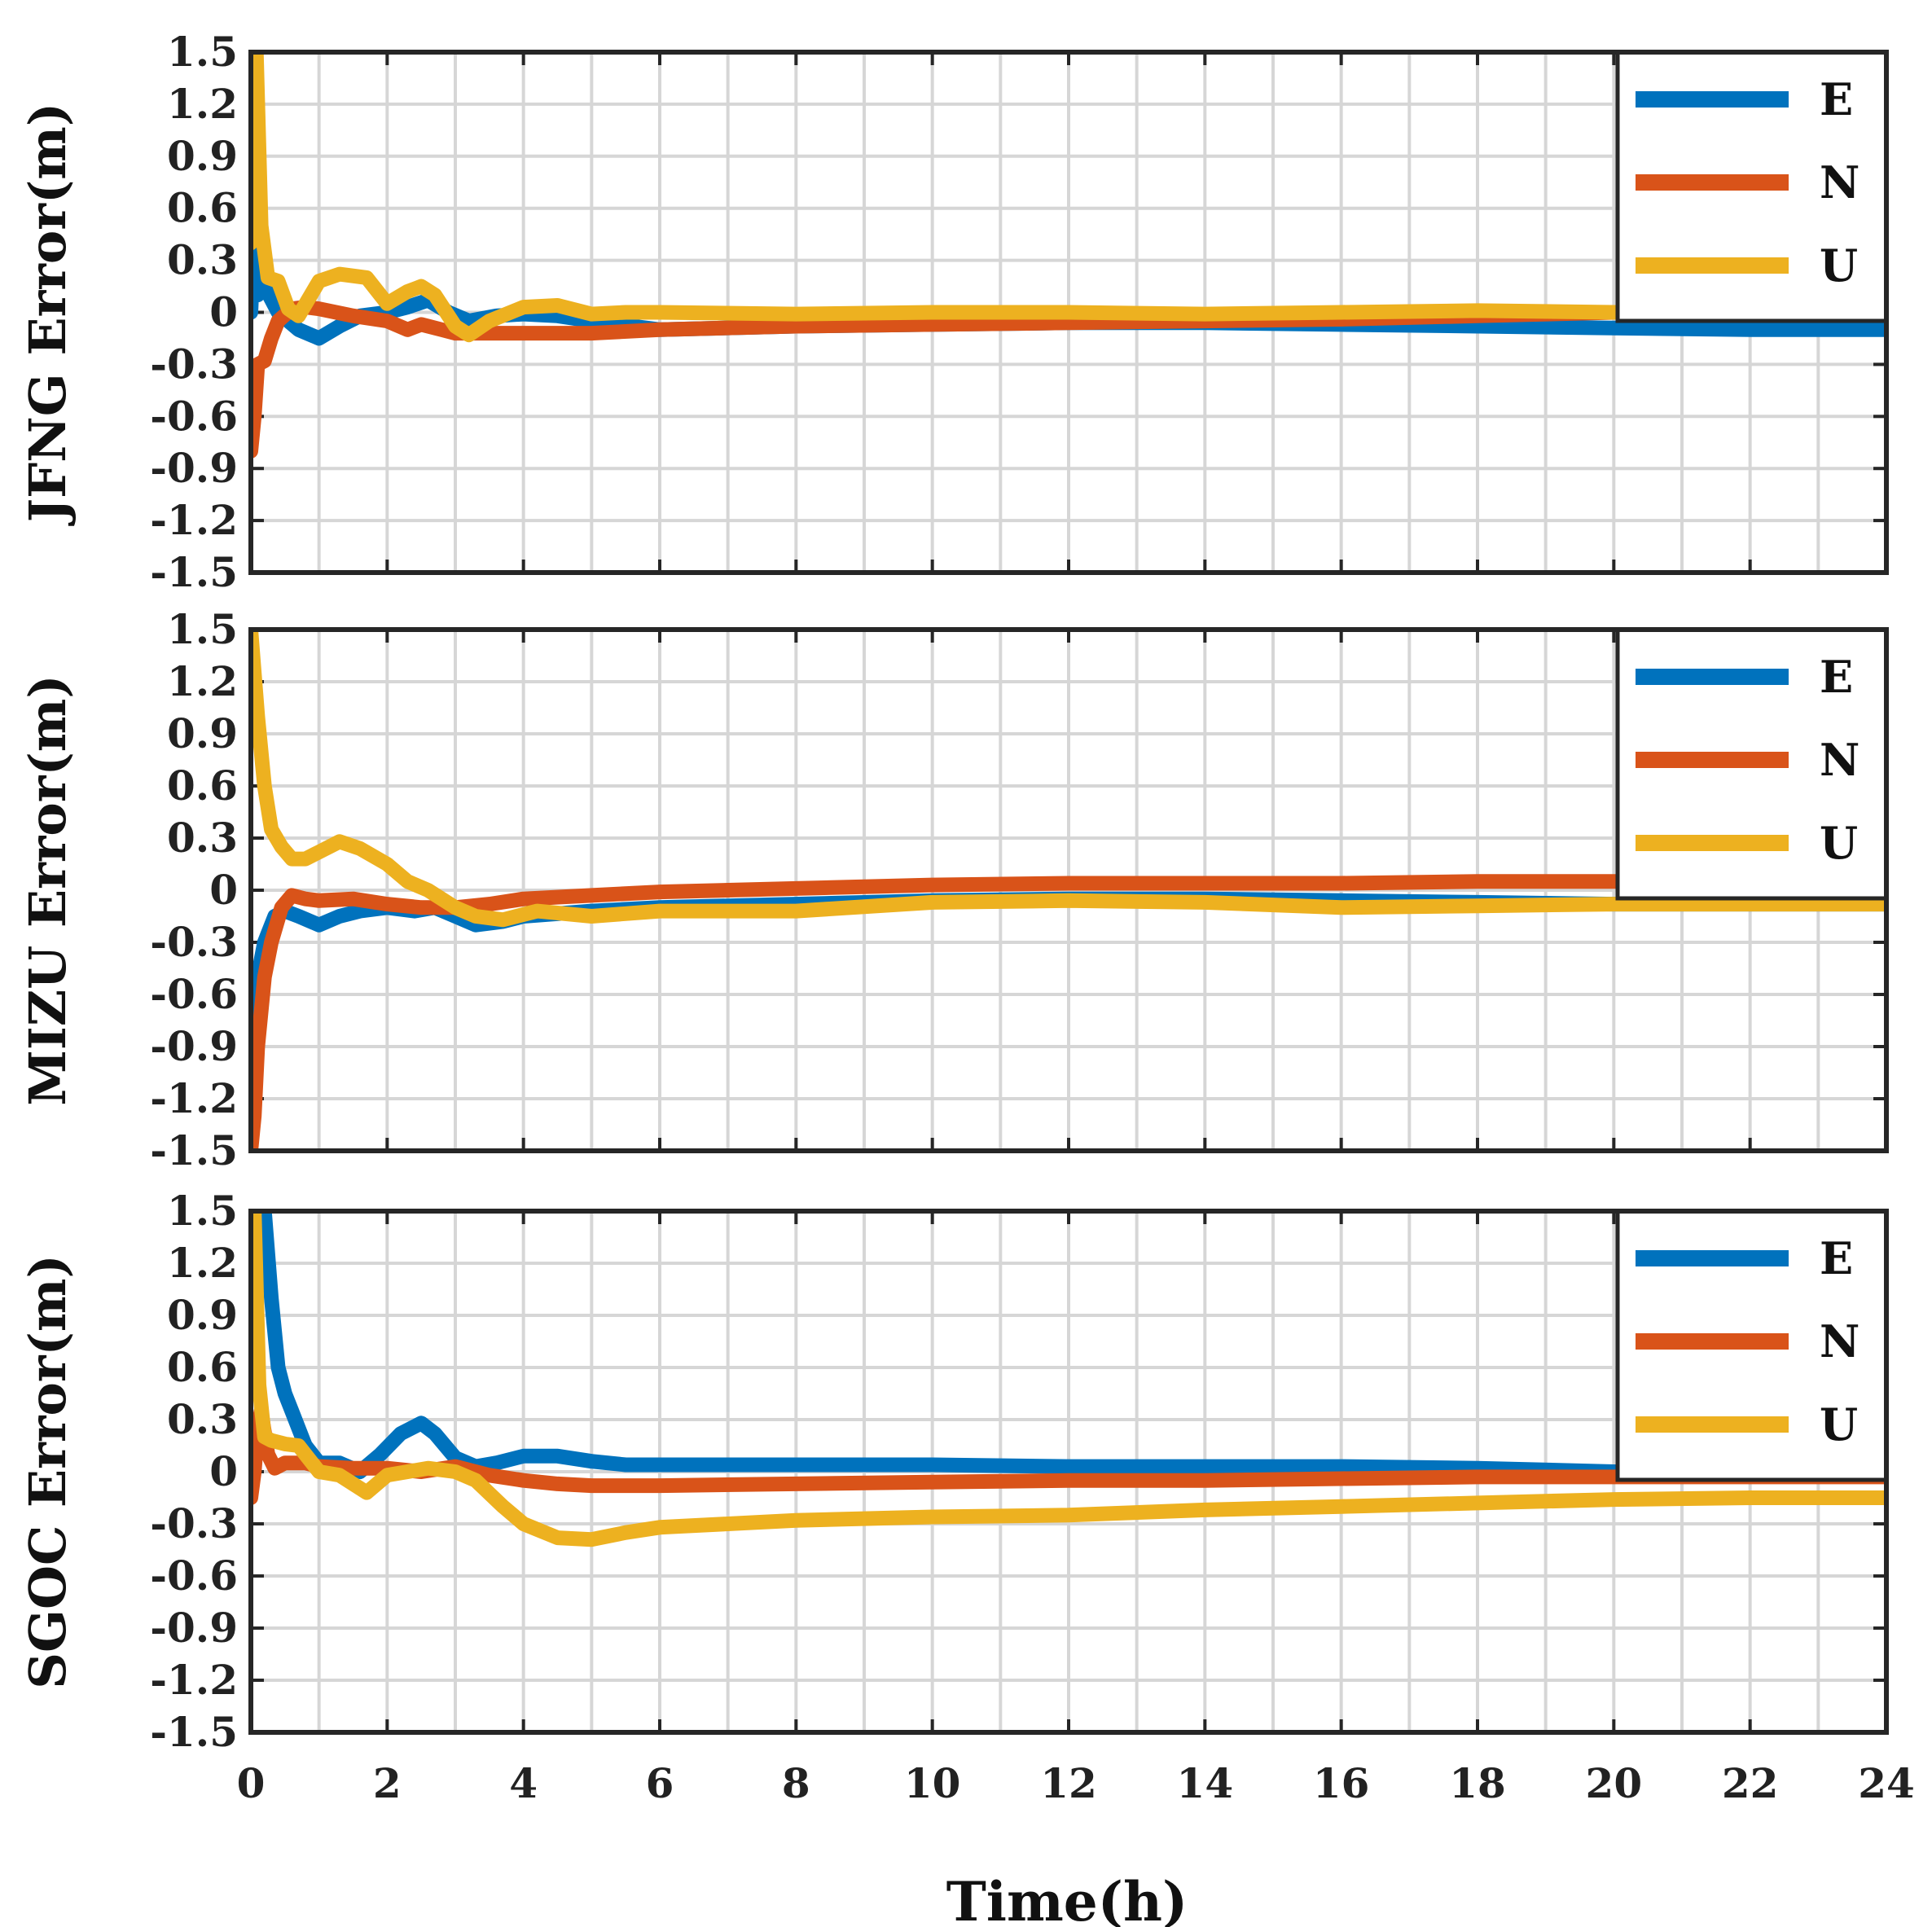  Describe the element at coordinates (933, 1783) in the screenshot. I see `x-tick-label: 10` at that location.